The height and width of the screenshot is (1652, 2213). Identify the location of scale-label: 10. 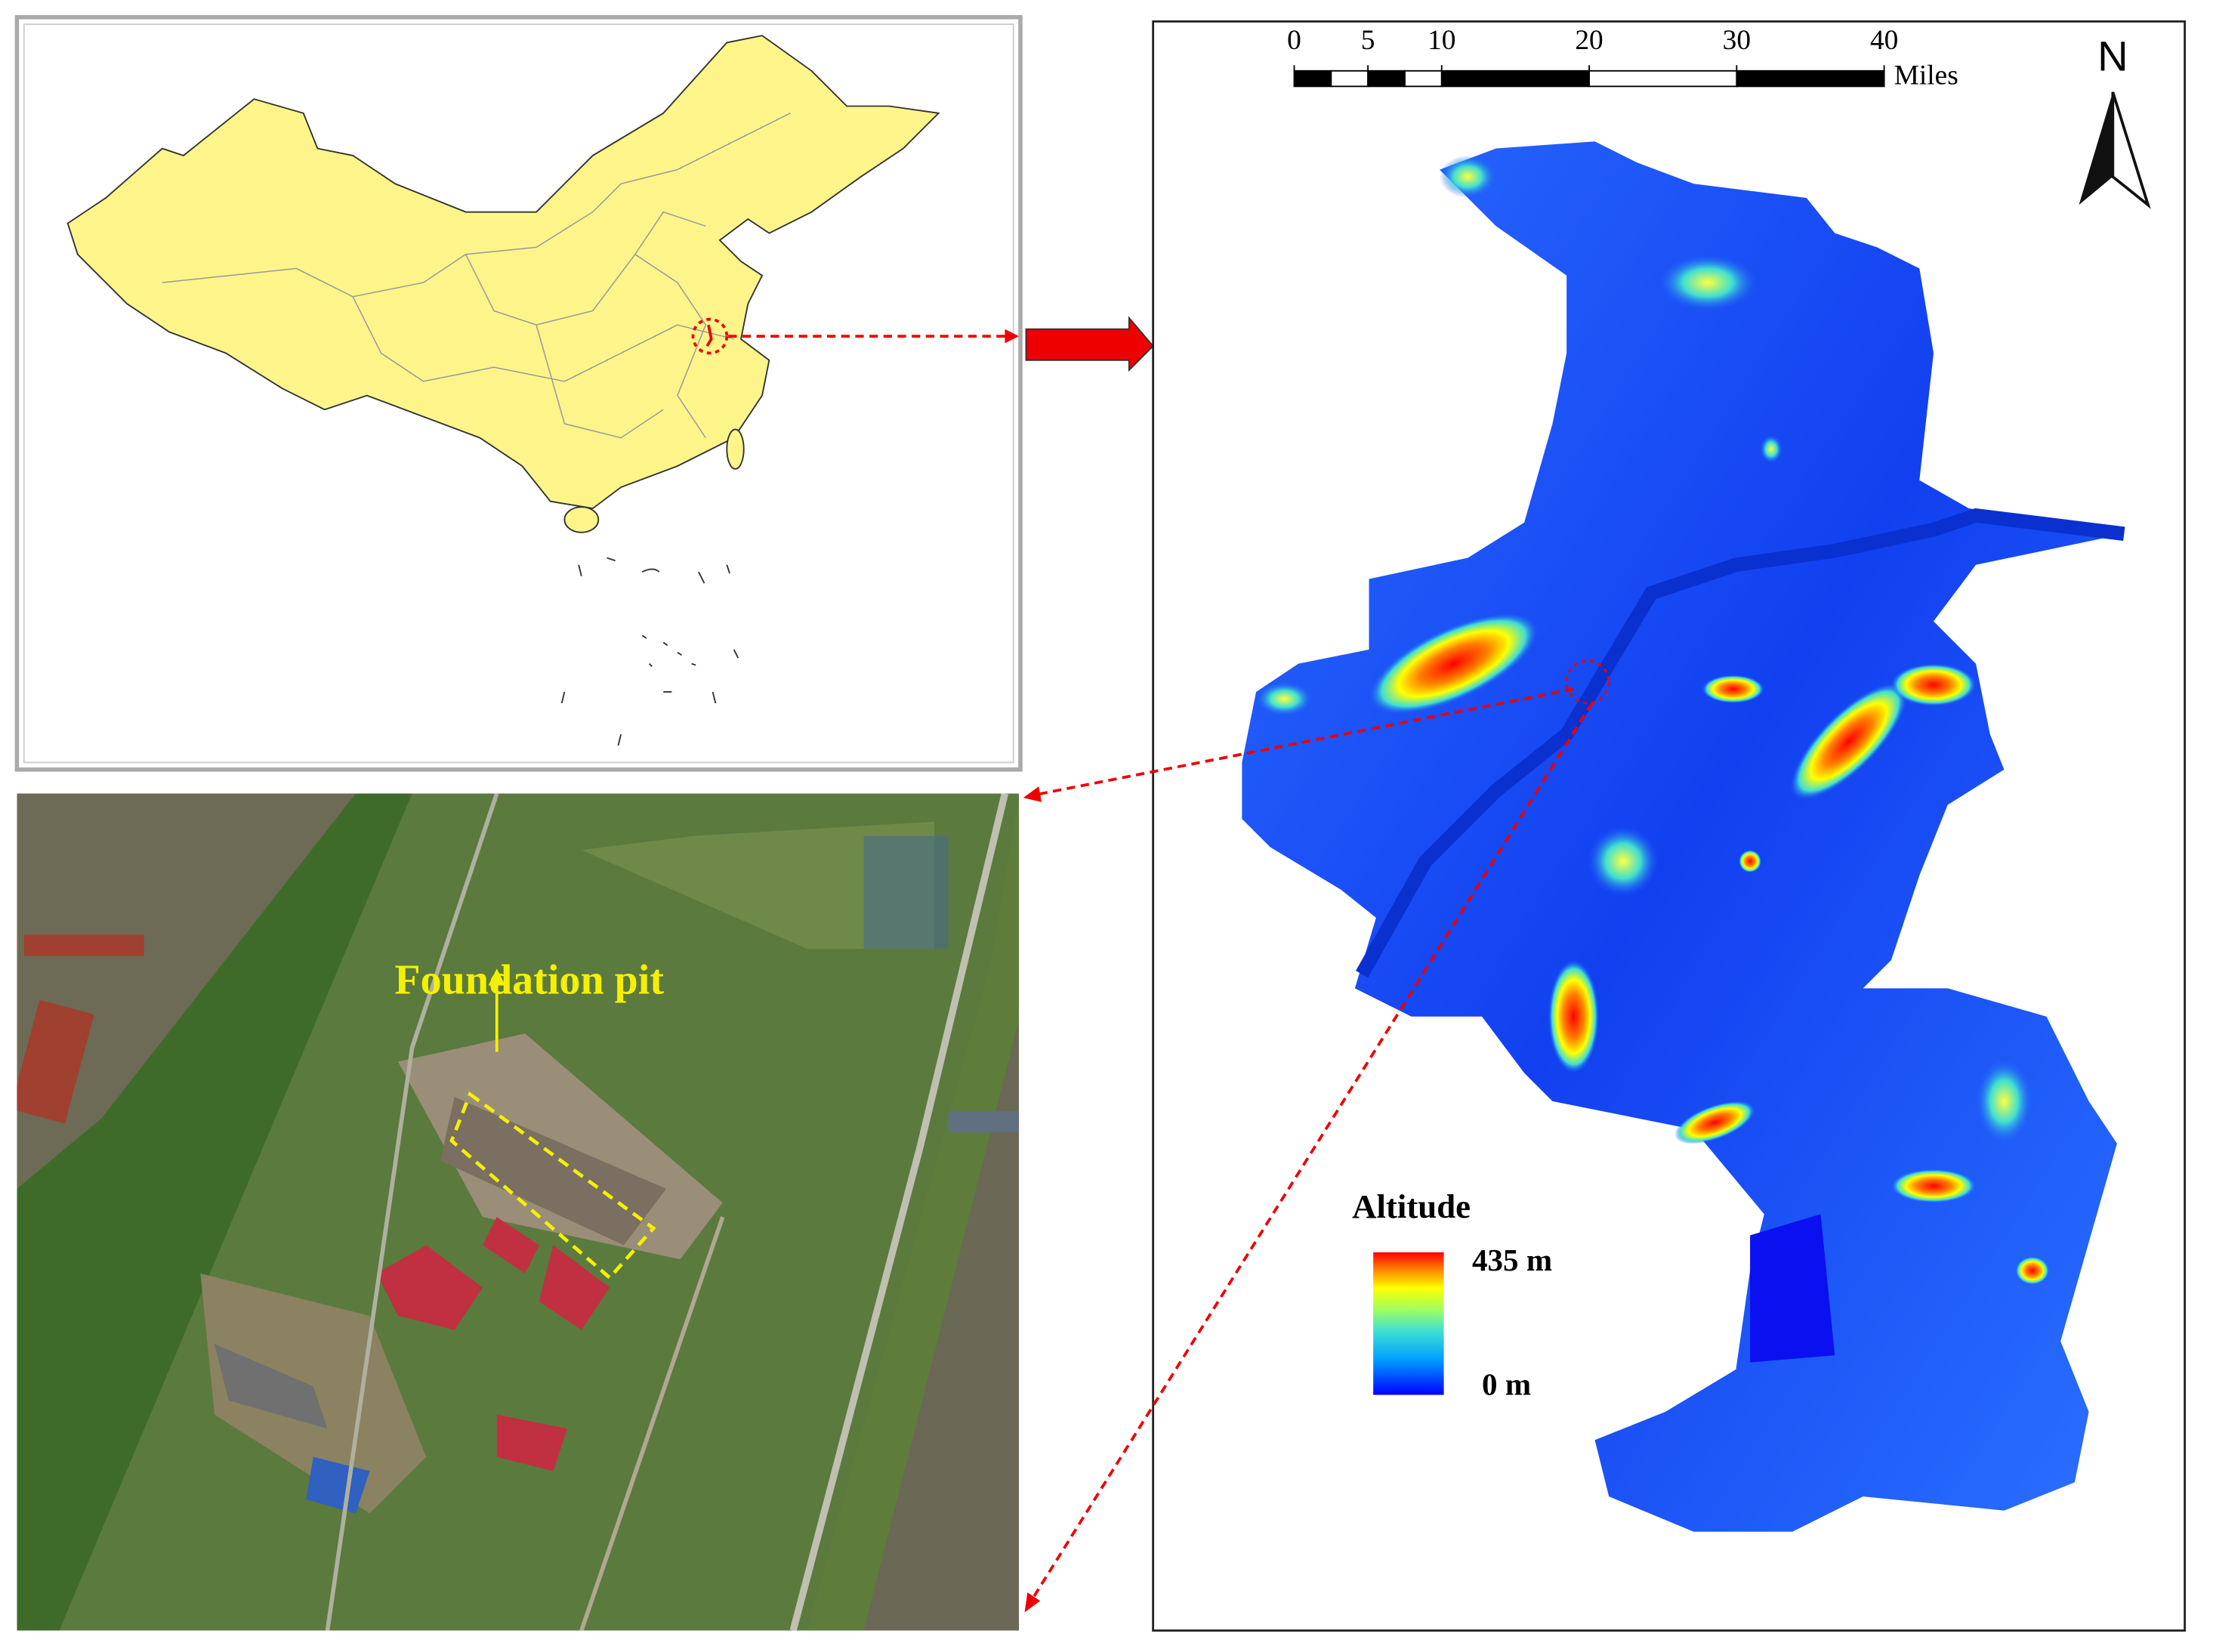
(1441, 40).